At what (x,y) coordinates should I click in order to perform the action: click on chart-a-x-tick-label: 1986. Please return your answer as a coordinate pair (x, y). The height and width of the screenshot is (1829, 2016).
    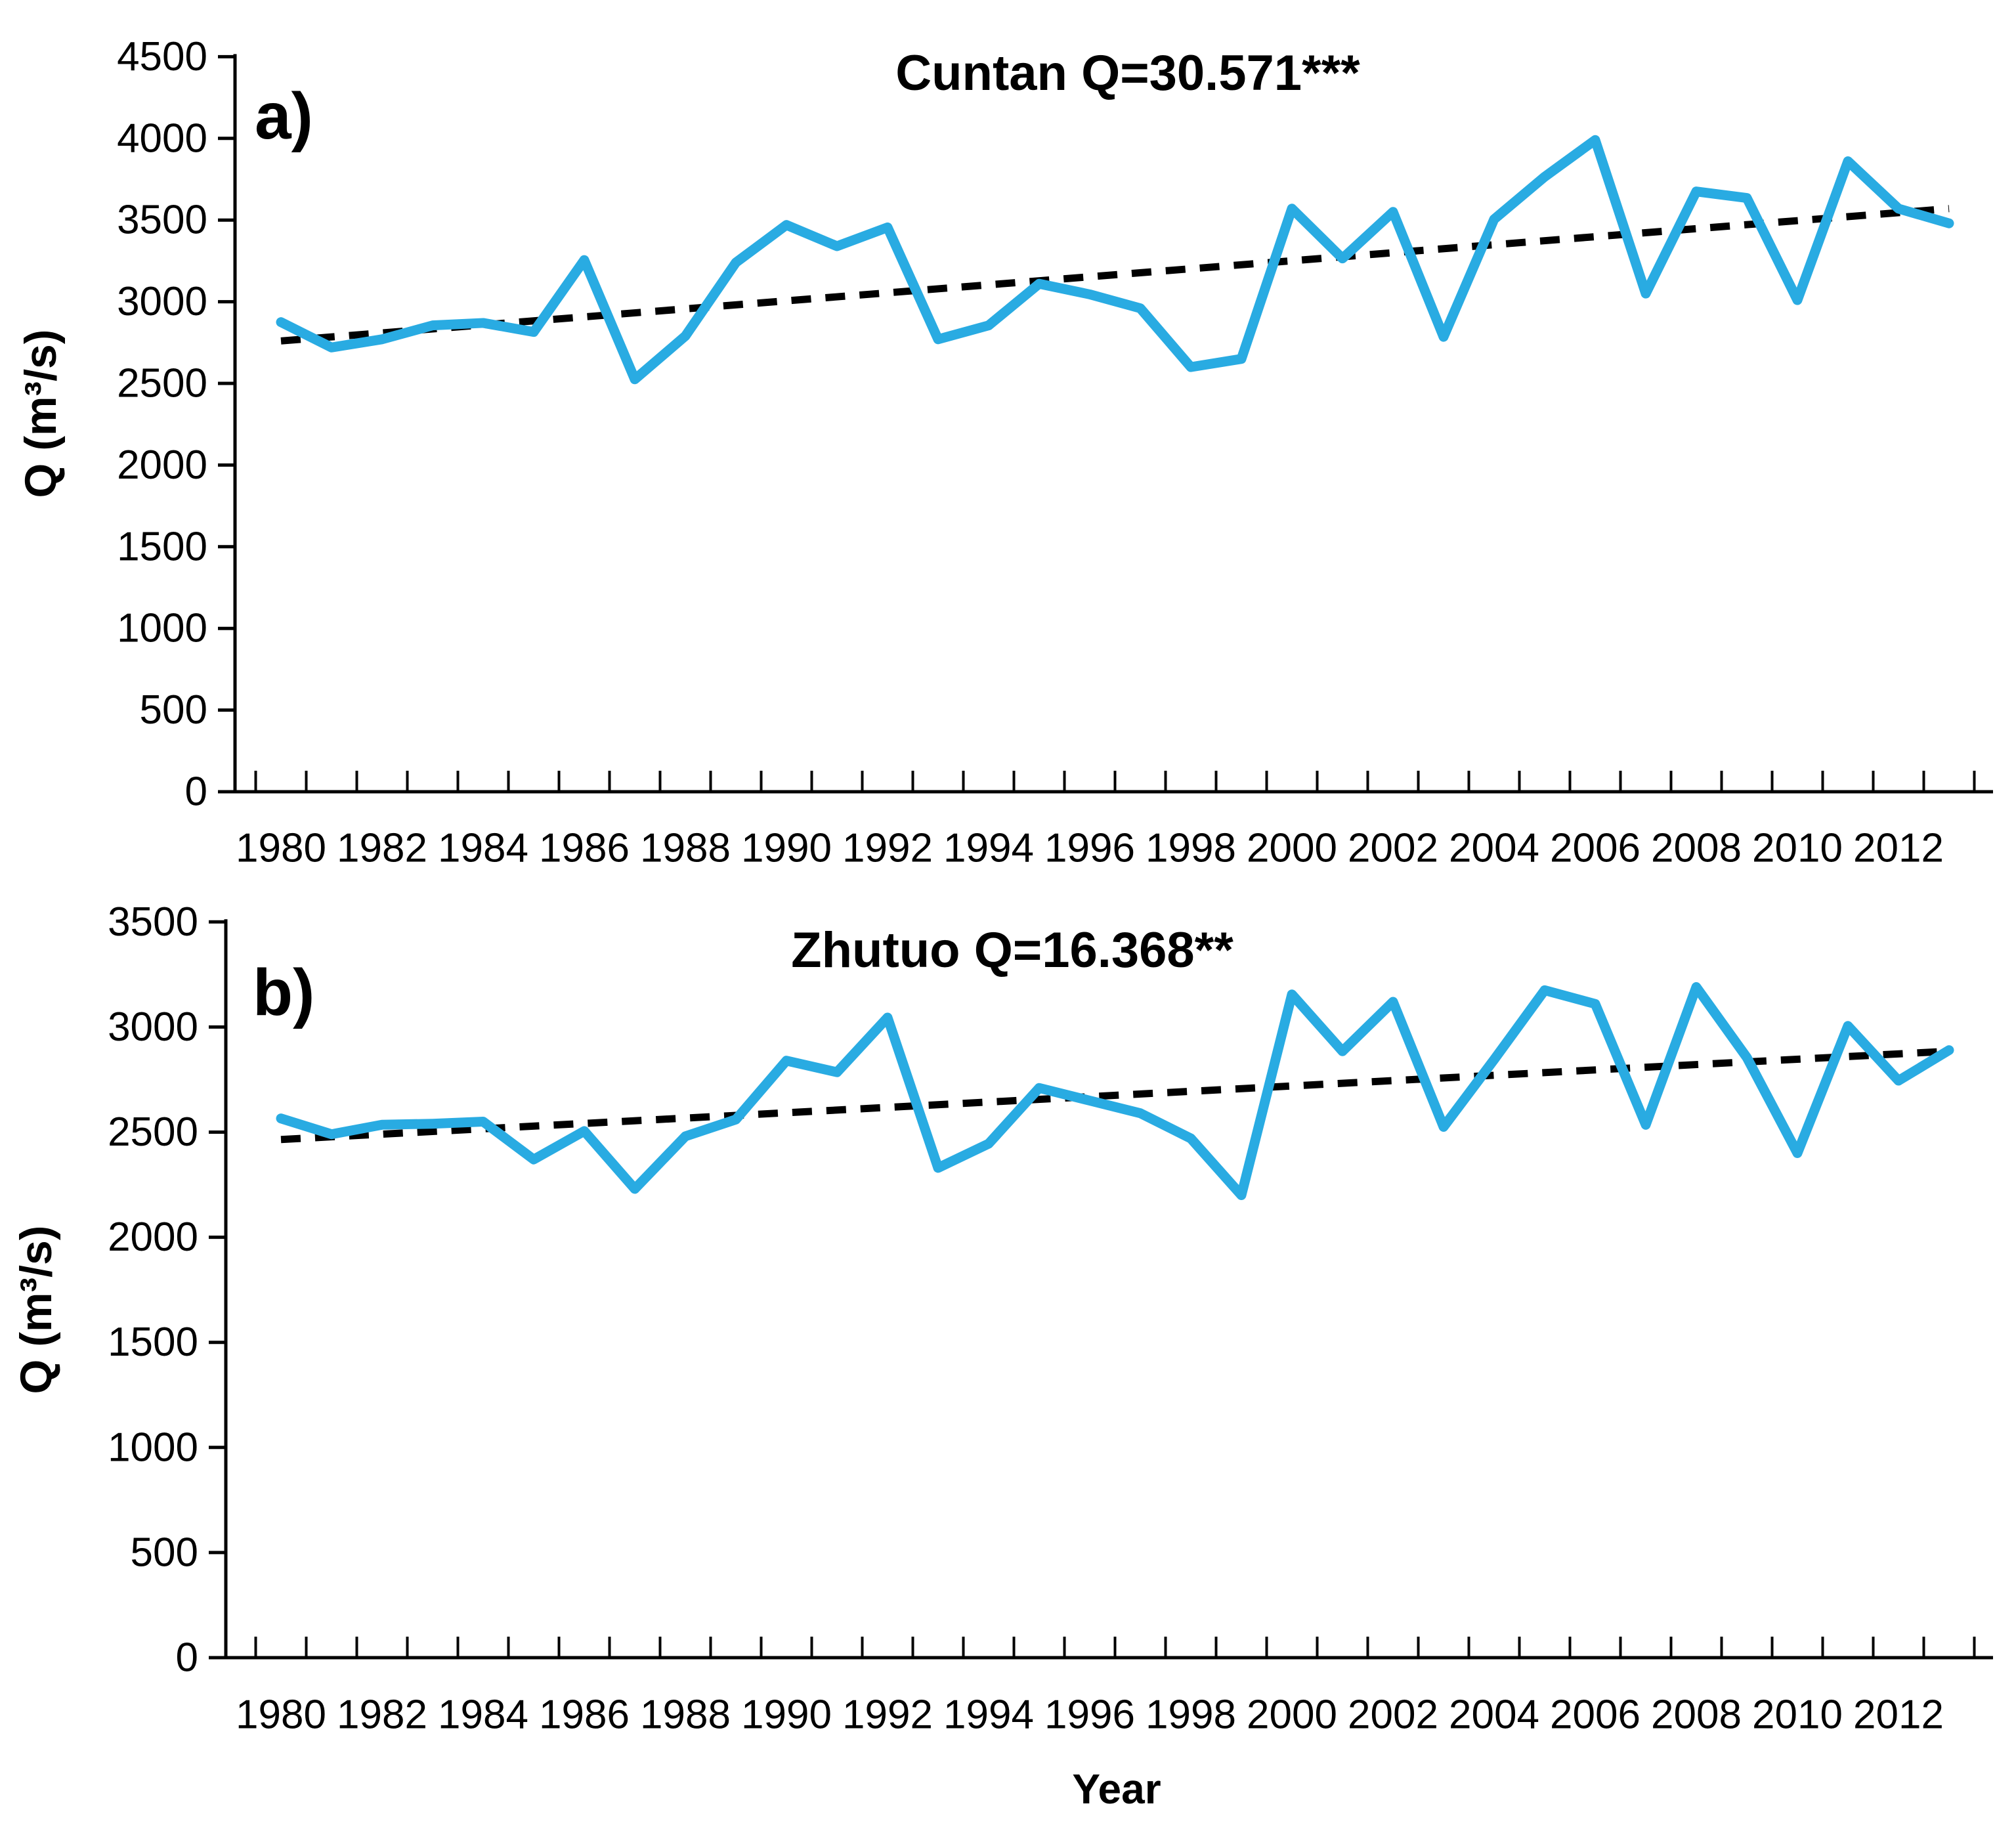
    Looking at the image, I should click on (584, 849).